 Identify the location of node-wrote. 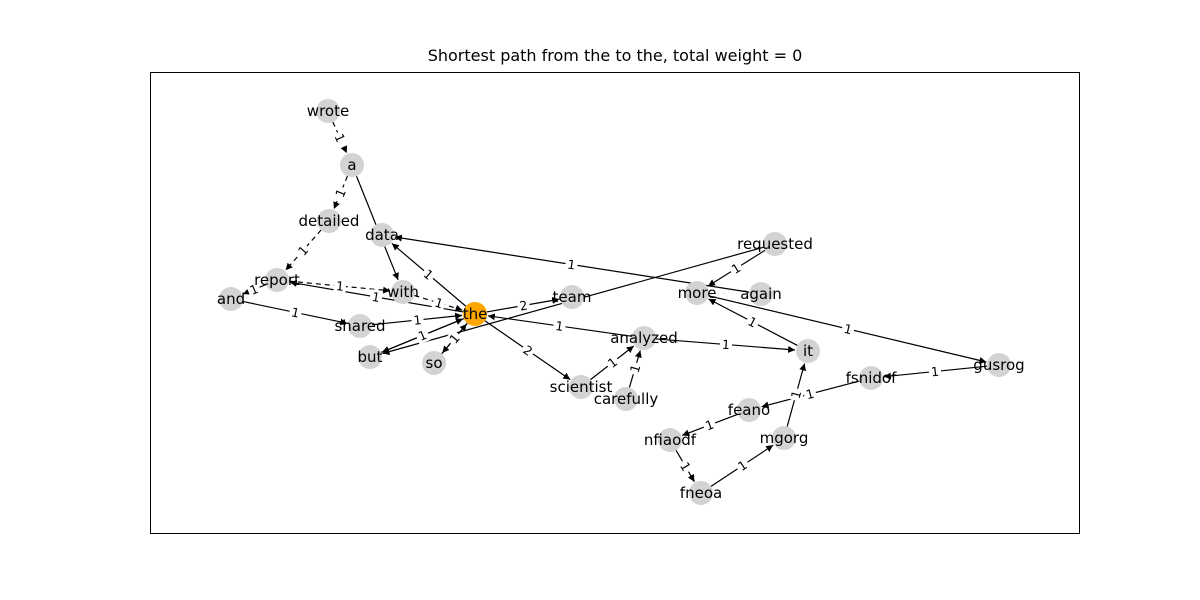
(328, 111).